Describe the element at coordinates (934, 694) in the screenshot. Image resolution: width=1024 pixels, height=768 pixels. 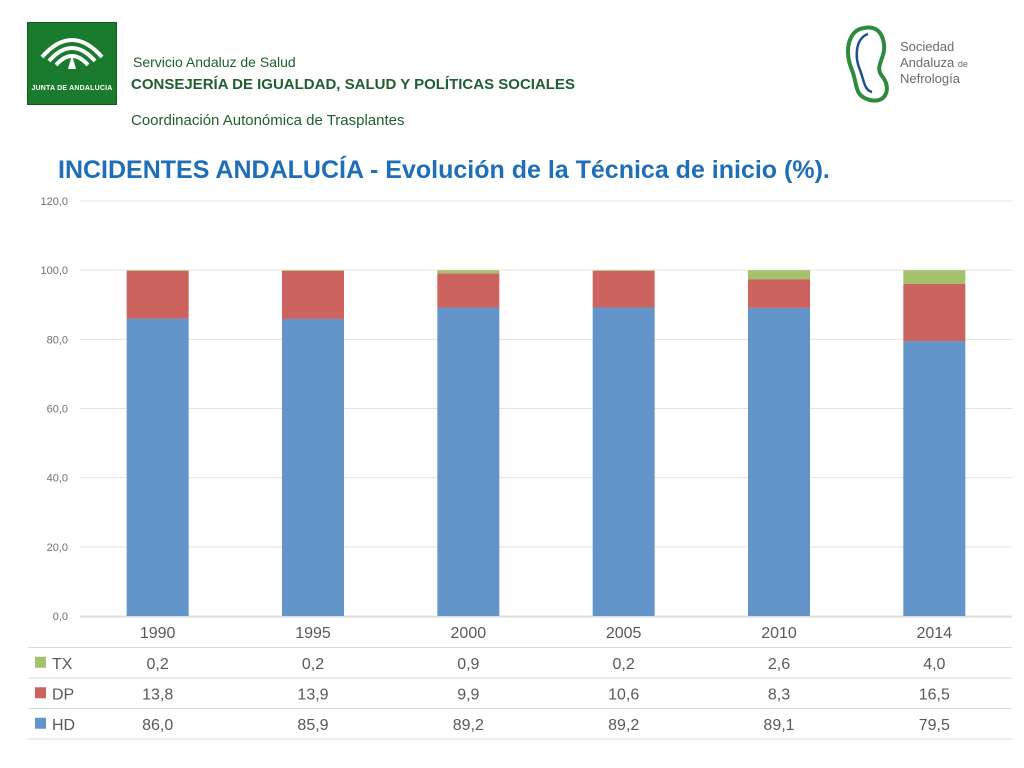
I see `table-value-dp: 16,5` at that location.